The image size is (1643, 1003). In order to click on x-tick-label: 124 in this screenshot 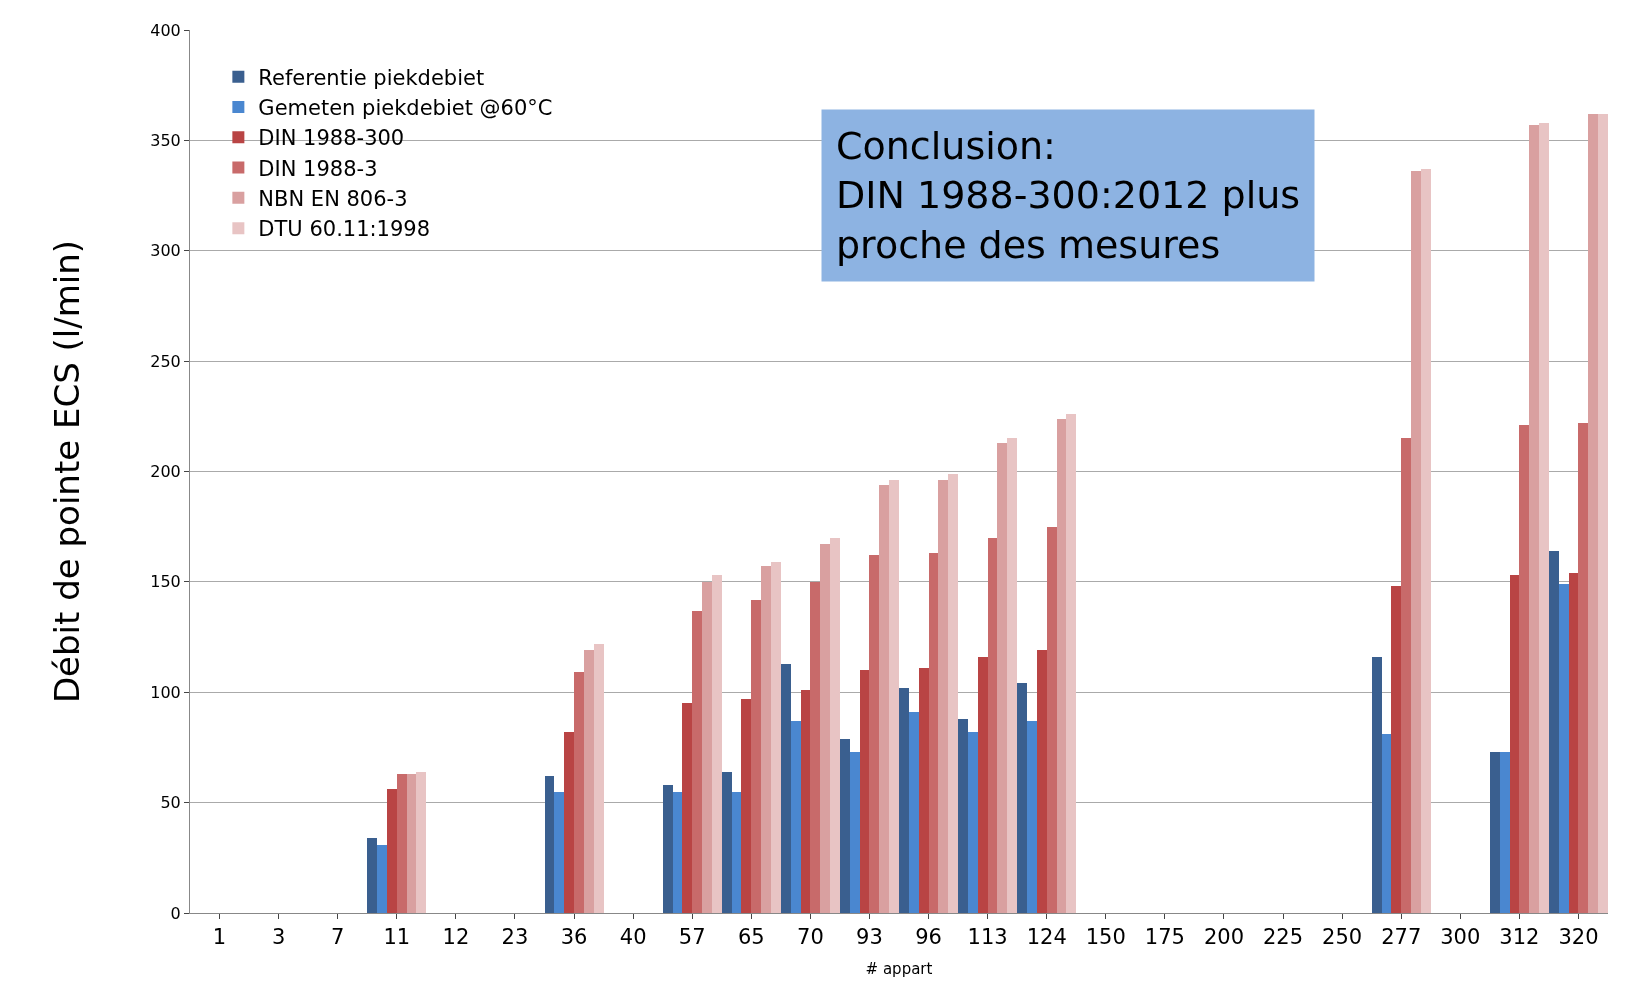, I will do `click(1046, 937)`.